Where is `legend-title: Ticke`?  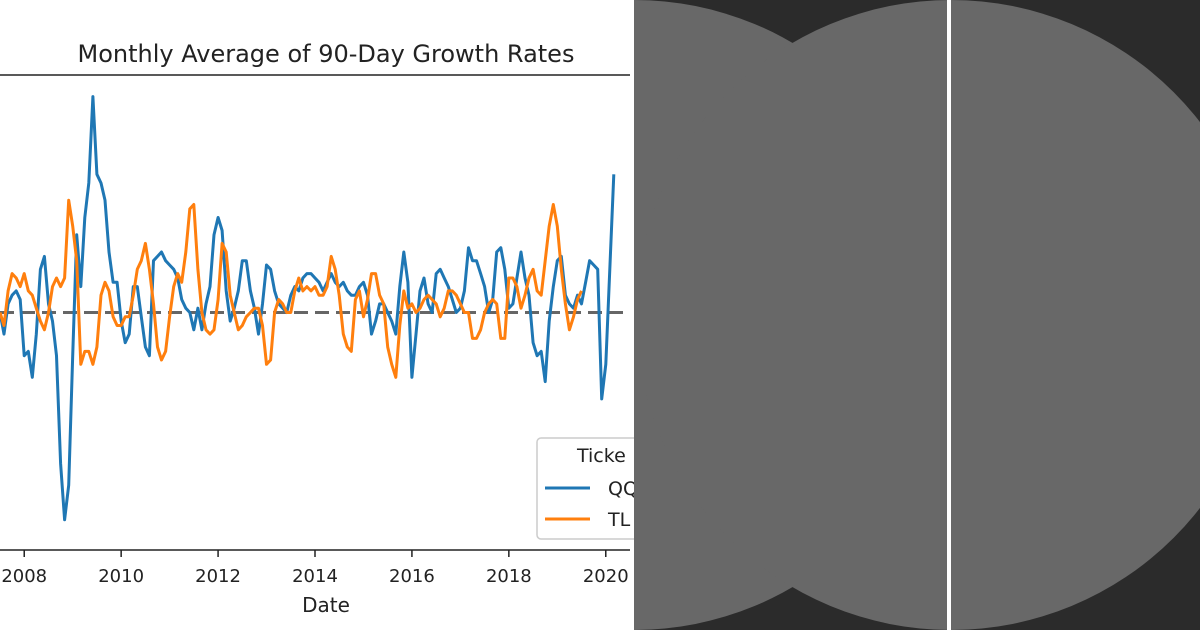
legend-title: Ticke is located at coordinates (601, 456).